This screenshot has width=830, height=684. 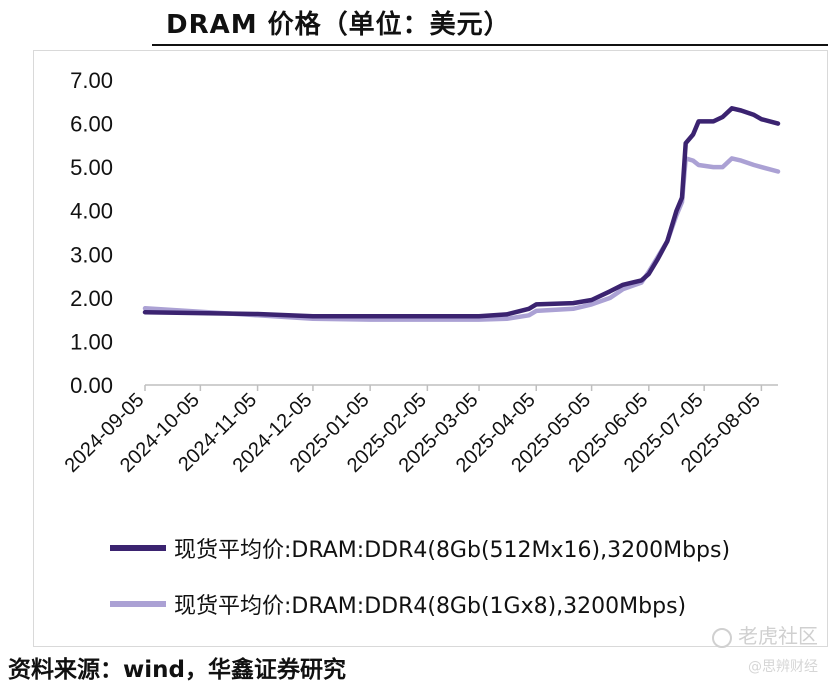 I want to click on watermark-main: 老虎社区, so click(x=765, y=634).